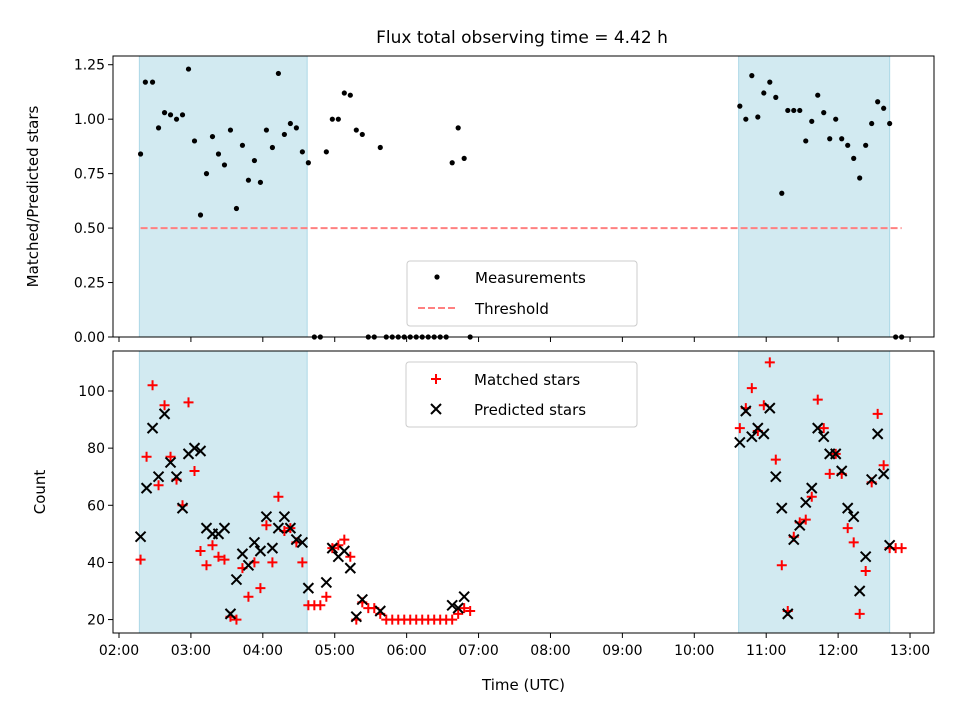 The height and width of the screenshot is (720, 960). Describe the element at coordinates (89, 175) in the screenshot. I see `y-tick-label: 0.75` at that location.